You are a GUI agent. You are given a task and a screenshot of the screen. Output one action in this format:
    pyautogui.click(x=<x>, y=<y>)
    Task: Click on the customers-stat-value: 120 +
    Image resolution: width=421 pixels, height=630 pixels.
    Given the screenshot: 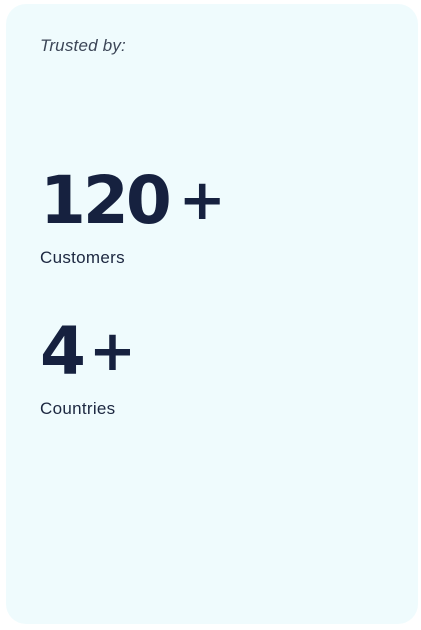 What is the action you would take?
    pyautogui.click(x=133, y=201)
    